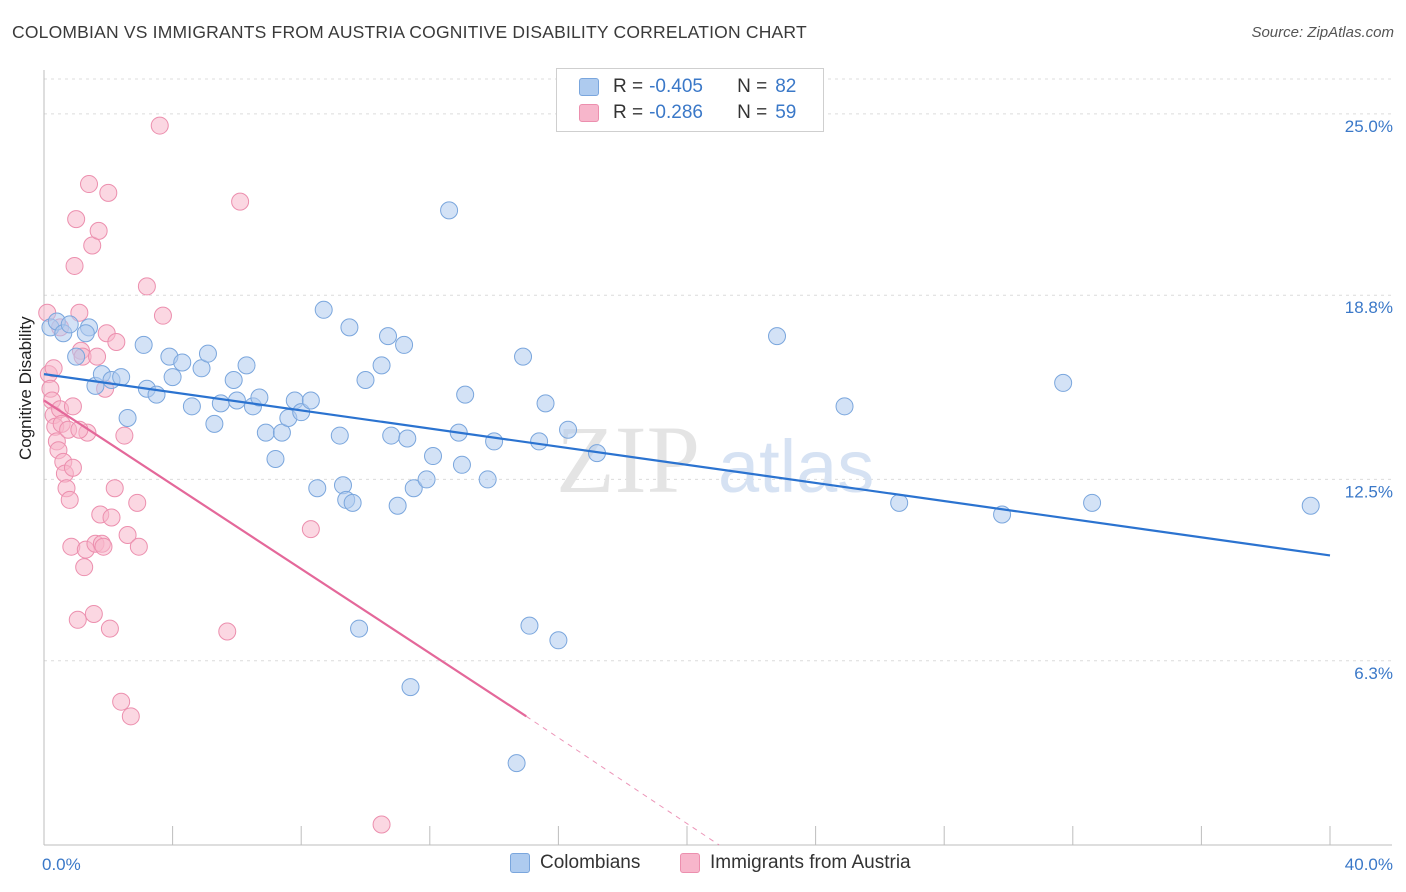 The height and width of the screenshot is (892, 1406). What do you see at coordinates (1369, 126) in the screenshot?
I see `y-tick-label: 25.0%` at bounding box center [1369, 126].